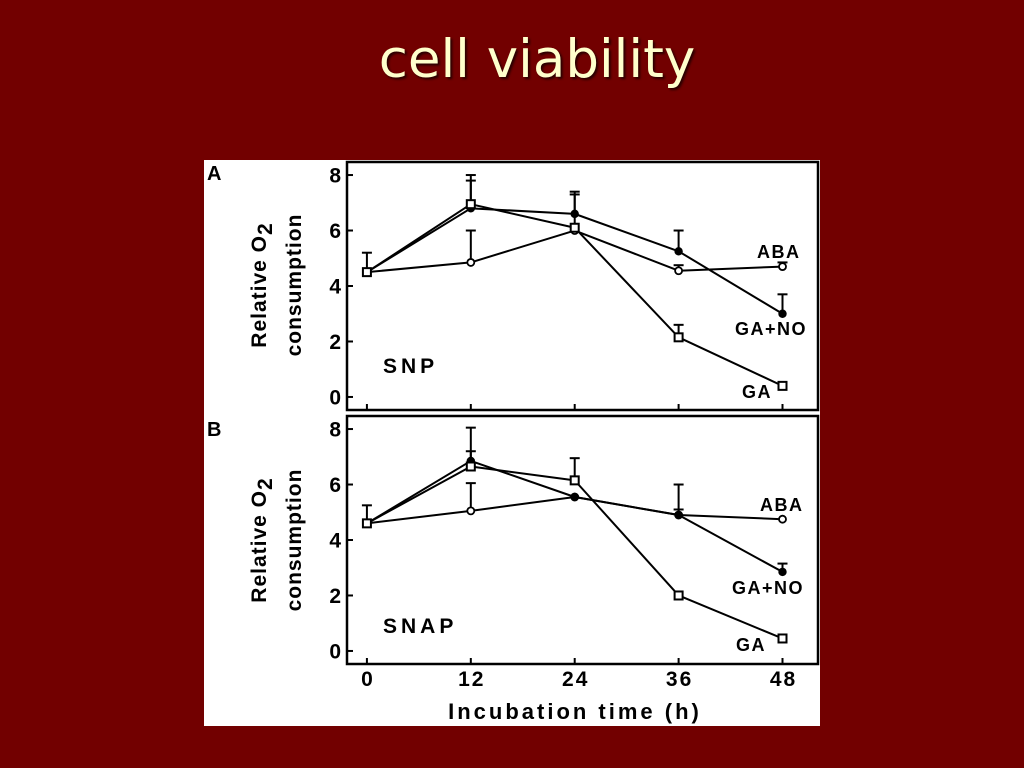 The width and height of the screenshot is (1024, 768). I want to click on condition-label: SNAP, so click(420, 626).